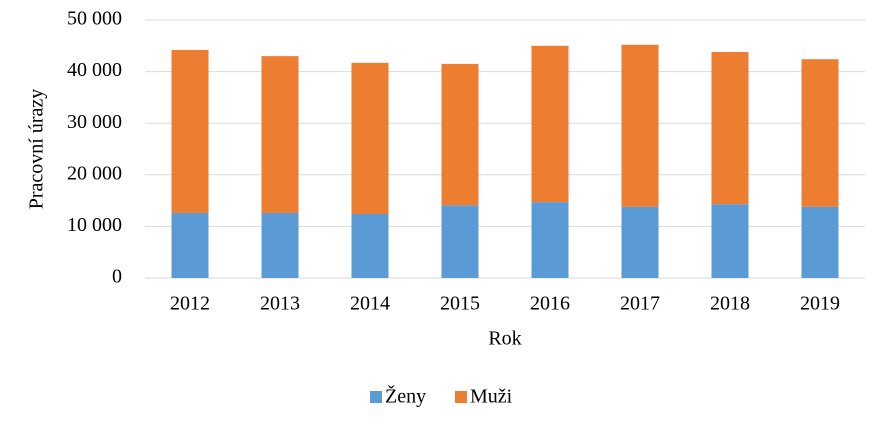 The width and height of the screenshot is (892, 431). What do you see at coordinates (550, 304) in the screenshot?
I see `x-tick-label: 2016` at bounding box center [550, 304].